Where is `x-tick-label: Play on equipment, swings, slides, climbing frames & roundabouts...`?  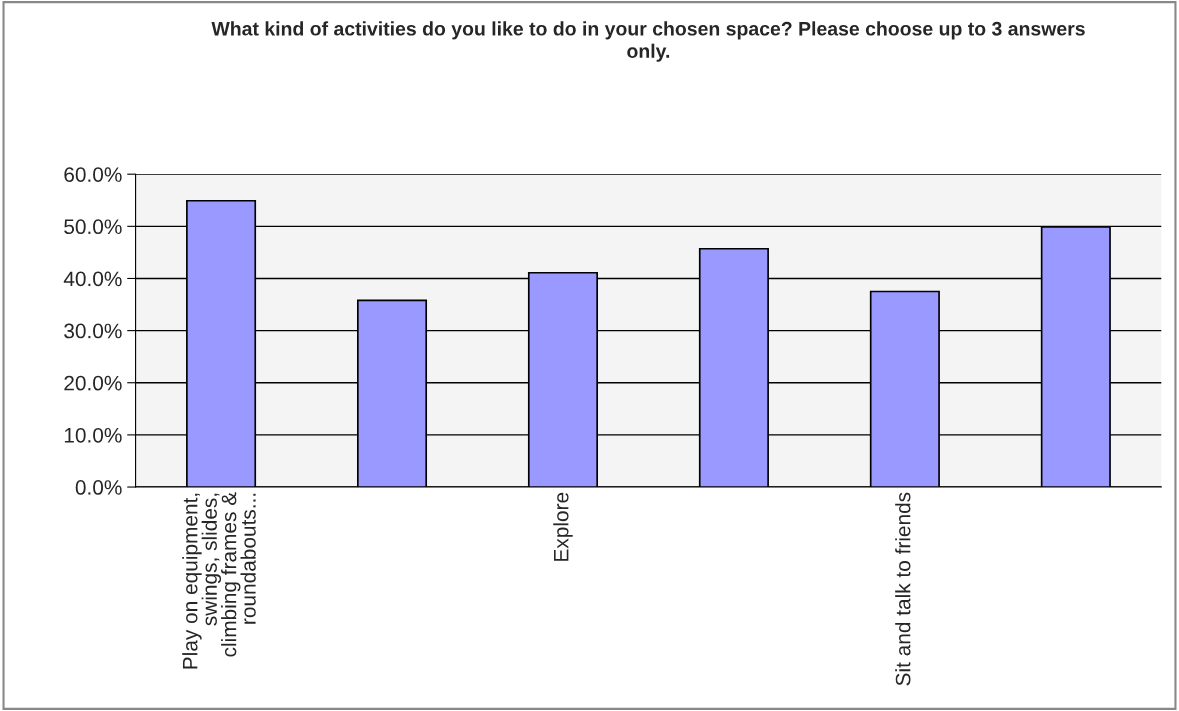 x-tick-label: Play on equipment, swings, slides, climbing frames & roundabouts... is located at coordinates (219, 580).